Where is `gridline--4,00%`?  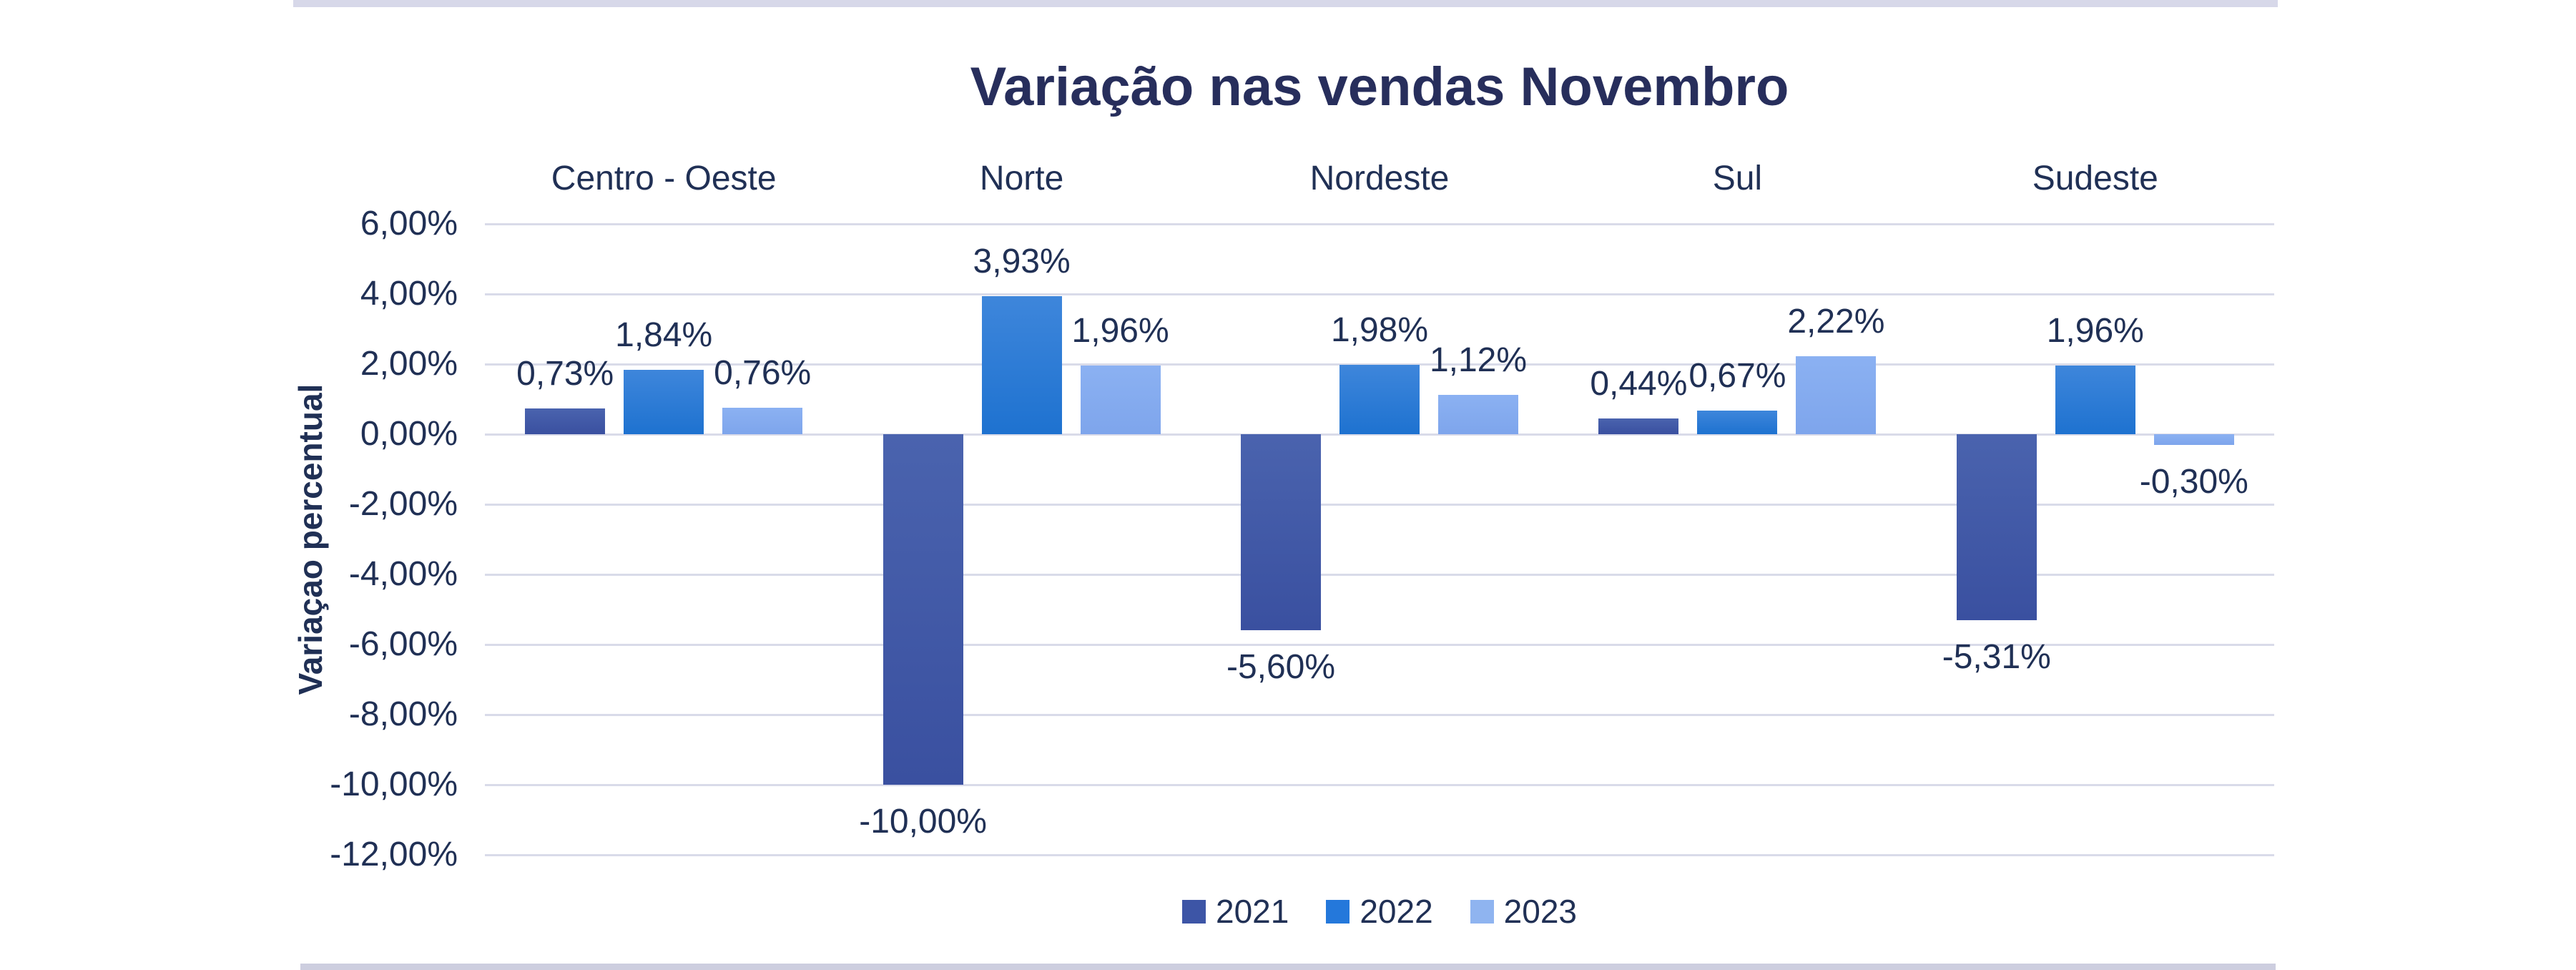
gridline--4,00% is located at coordinates (1380, 574).